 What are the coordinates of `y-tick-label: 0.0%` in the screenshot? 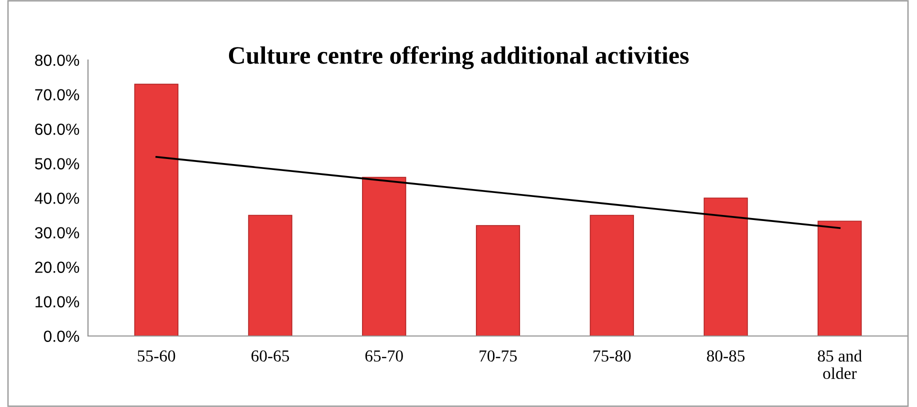 It's located at (62, 336).